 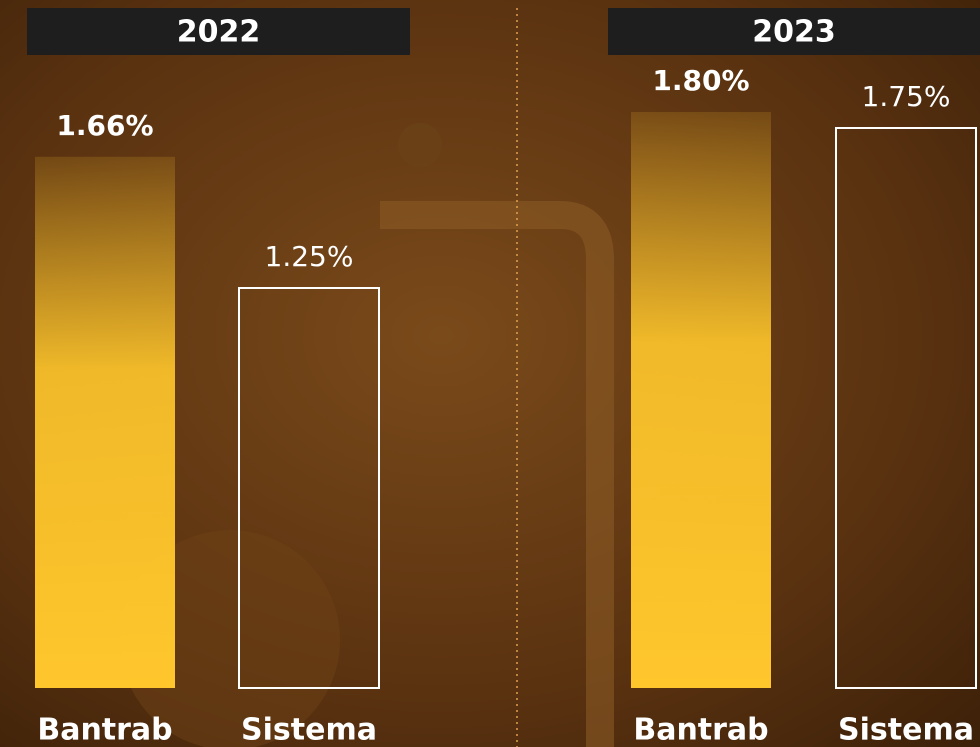 What do you see at coordinates (309, 256) in the screenshot?
I see `value-label: 1.25%` at bounding box center [309, 256].